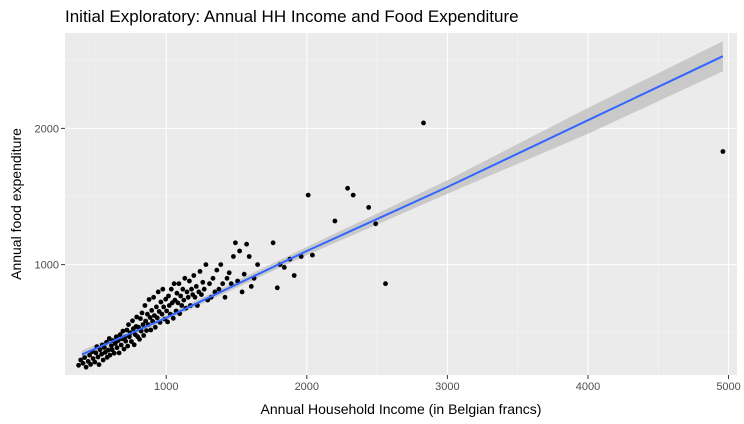 This screenshot has width=744, height=424. I want to click on y-tick-label: 2000, so click(47, 129).